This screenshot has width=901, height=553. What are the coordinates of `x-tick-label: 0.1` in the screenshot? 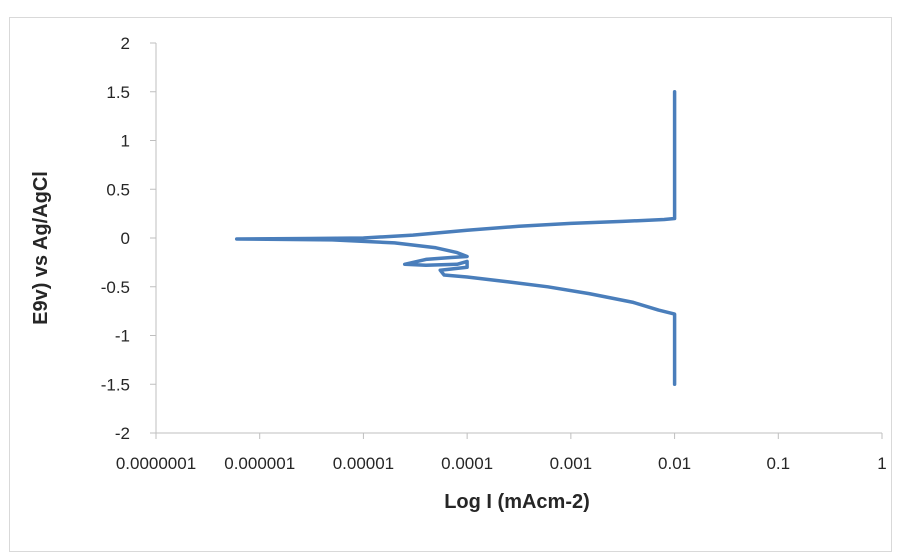 It's located at (778, 463).